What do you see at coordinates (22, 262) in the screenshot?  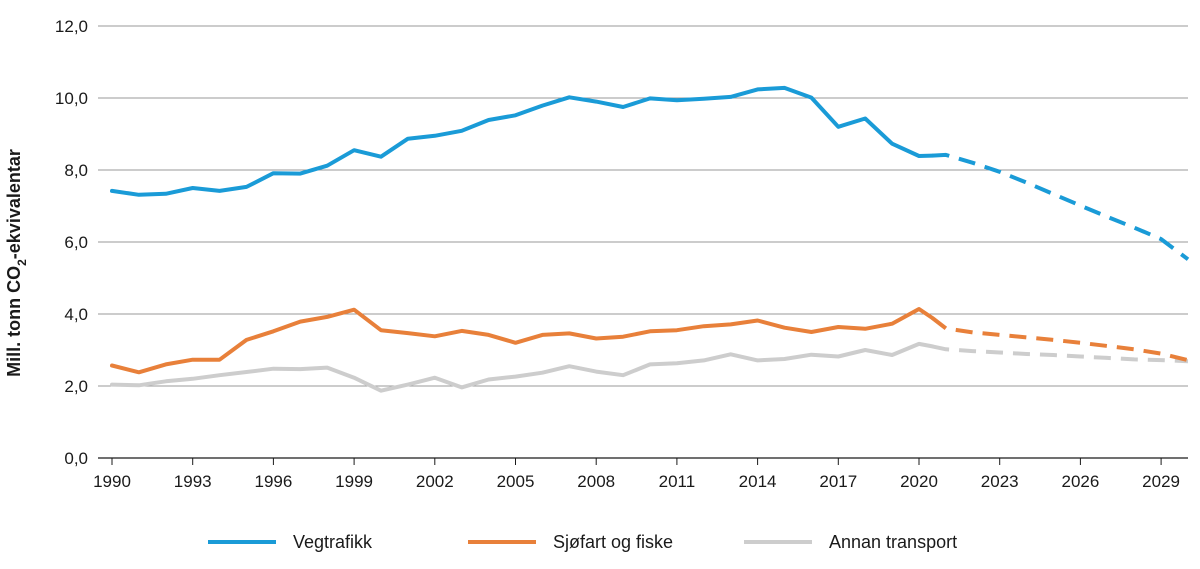 I see `y-axis-label-subscript: 2` at bounding box center [22, 262].